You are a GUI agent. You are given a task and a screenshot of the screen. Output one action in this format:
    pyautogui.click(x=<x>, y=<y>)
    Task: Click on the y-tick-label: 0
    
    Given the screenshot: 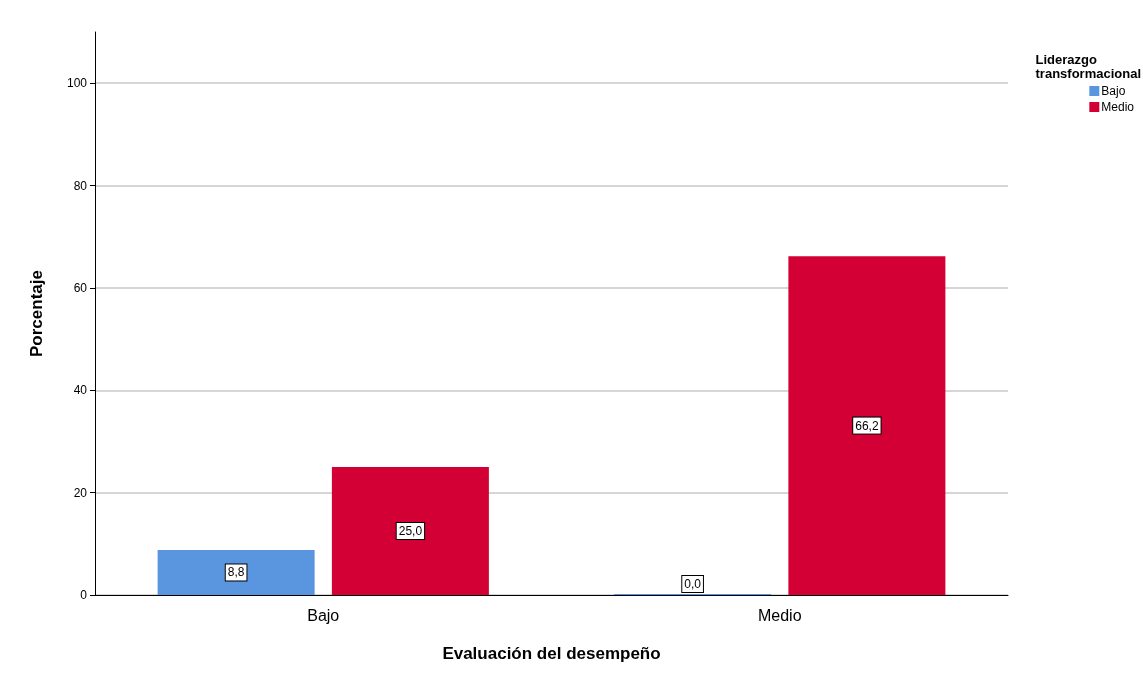 What is the action you would take?
    pyautogui.click(x=84, y=595)
    